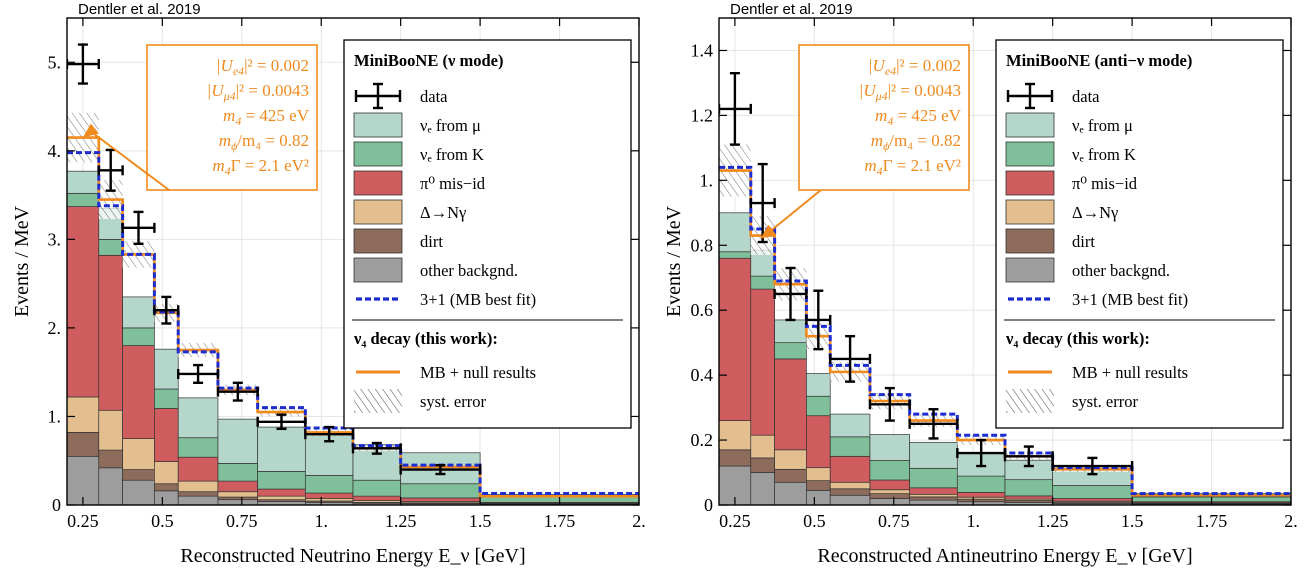 The width and height of the screenshot is (1304, 576). What do you see at coordinates (1099, 60) in the screenshot?
I see `legend-title: MiniBooNE (anti−ν mode)` at bounding box center [1099, 60].